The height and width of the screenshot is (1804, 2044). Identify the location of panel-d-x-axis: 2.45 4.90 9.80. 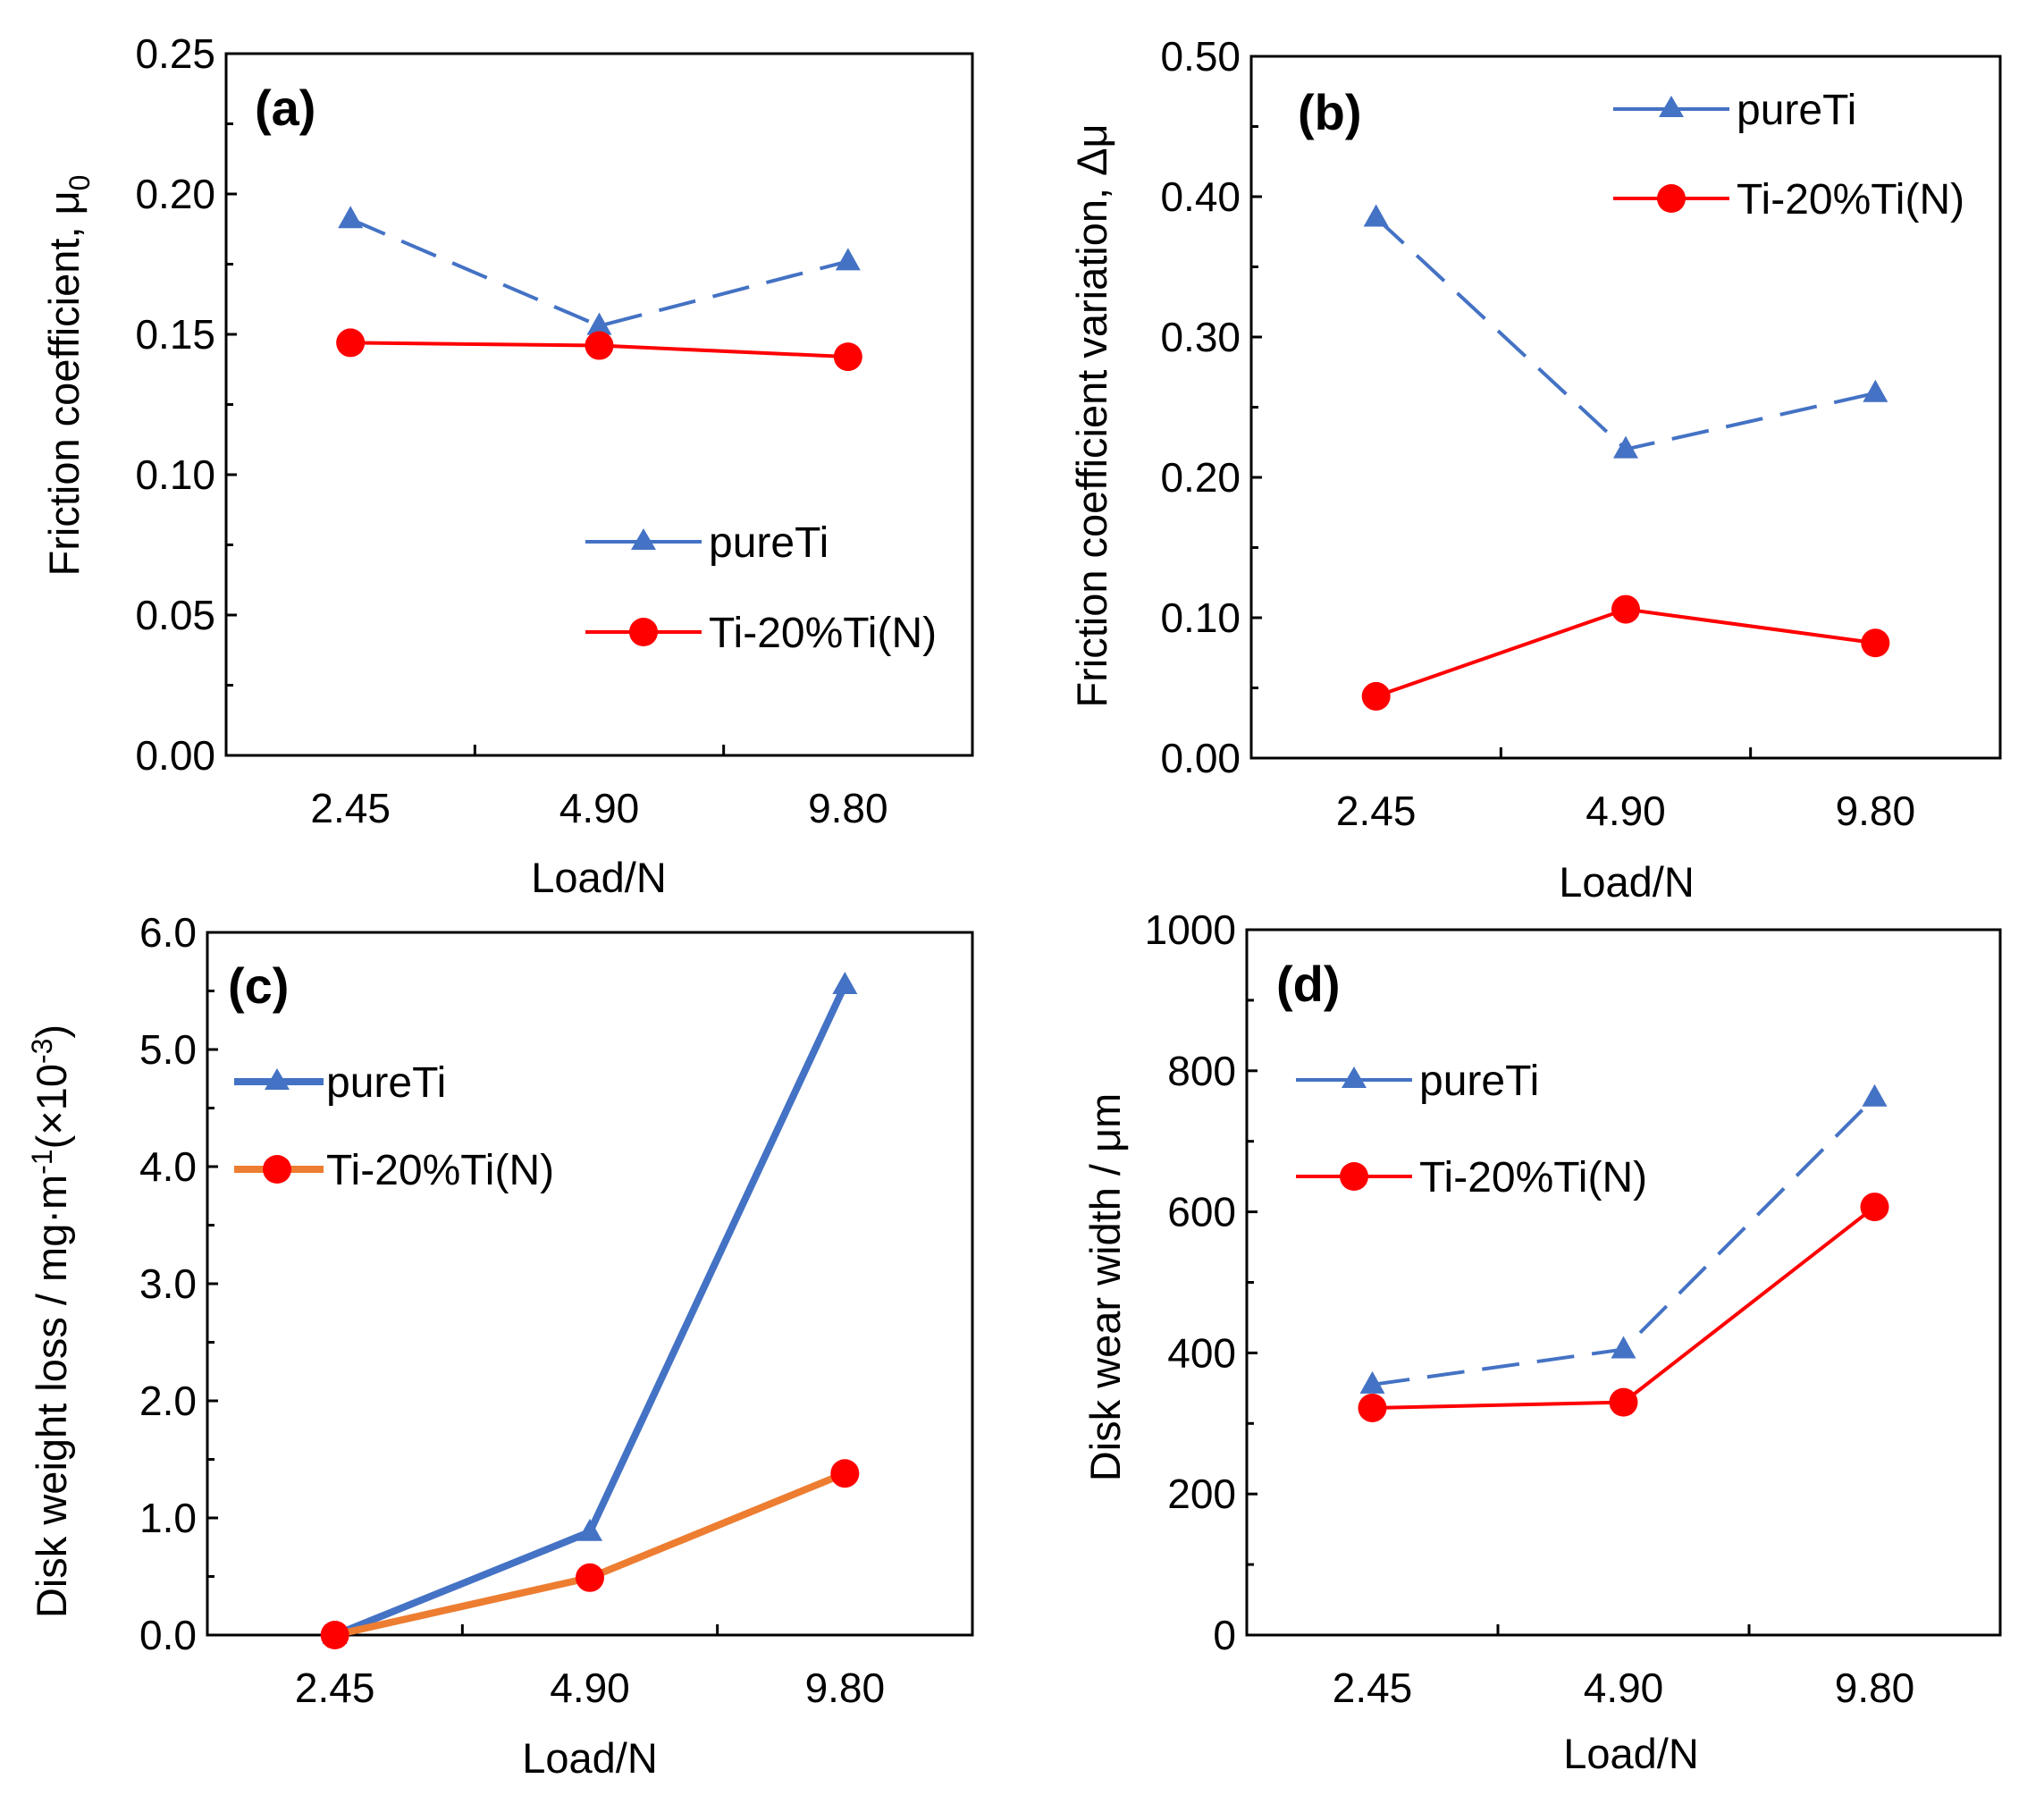
(1624, 1667).